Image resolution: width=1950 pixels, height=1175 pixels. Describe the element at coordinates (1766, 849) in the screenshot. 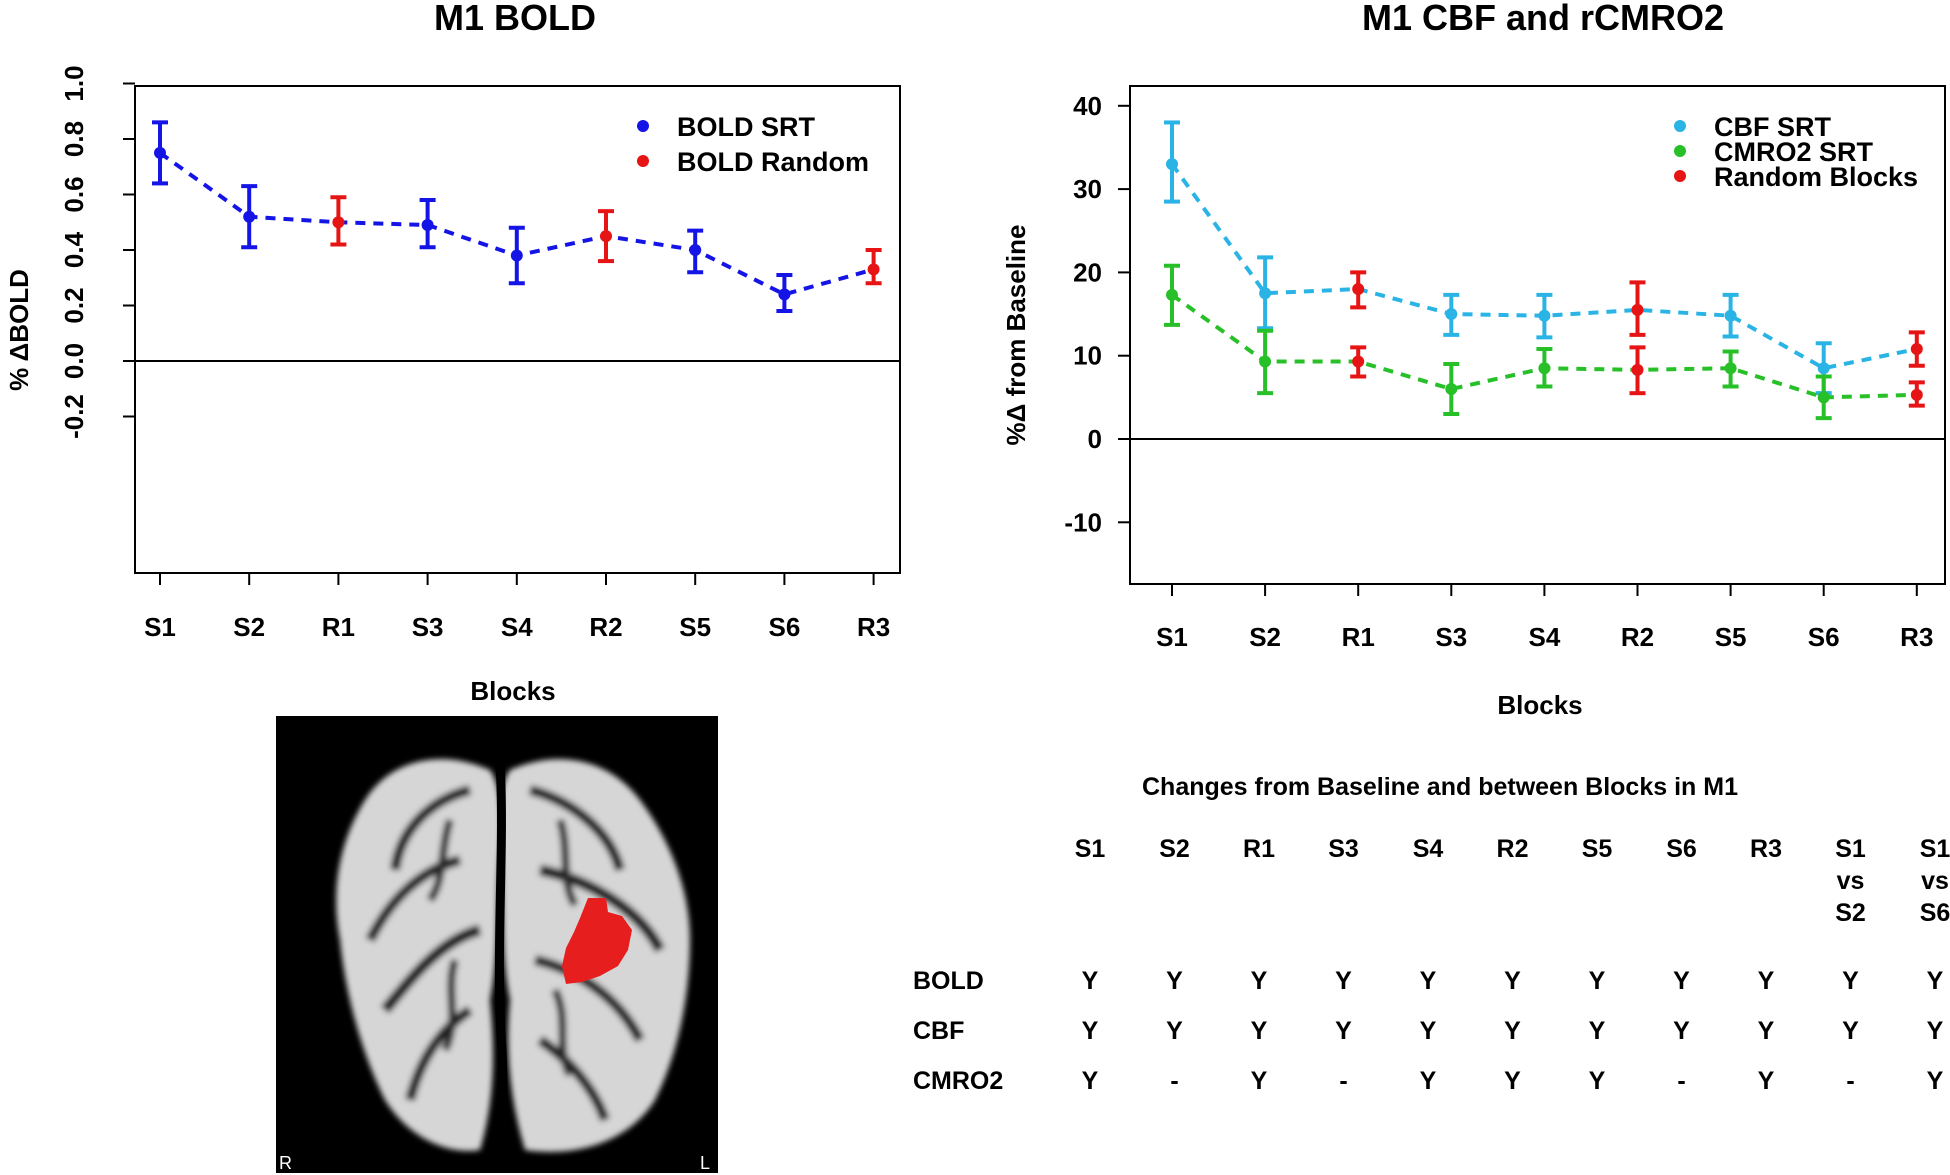

I see `table-header-cell: R3` at that location.